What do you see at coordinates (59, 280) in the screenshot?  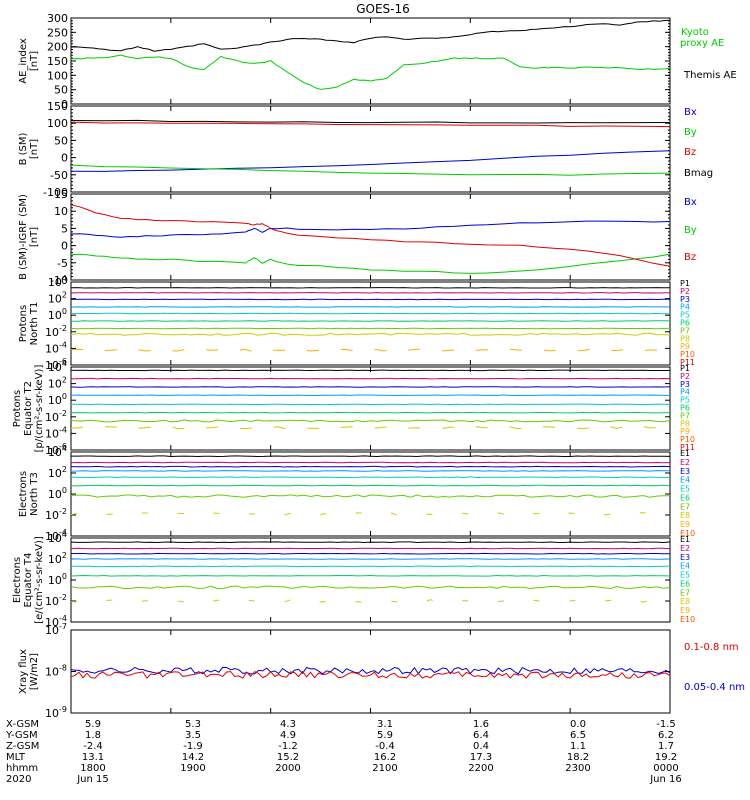 I see `y-tick-label: -10` at bounding box center [59, 280].